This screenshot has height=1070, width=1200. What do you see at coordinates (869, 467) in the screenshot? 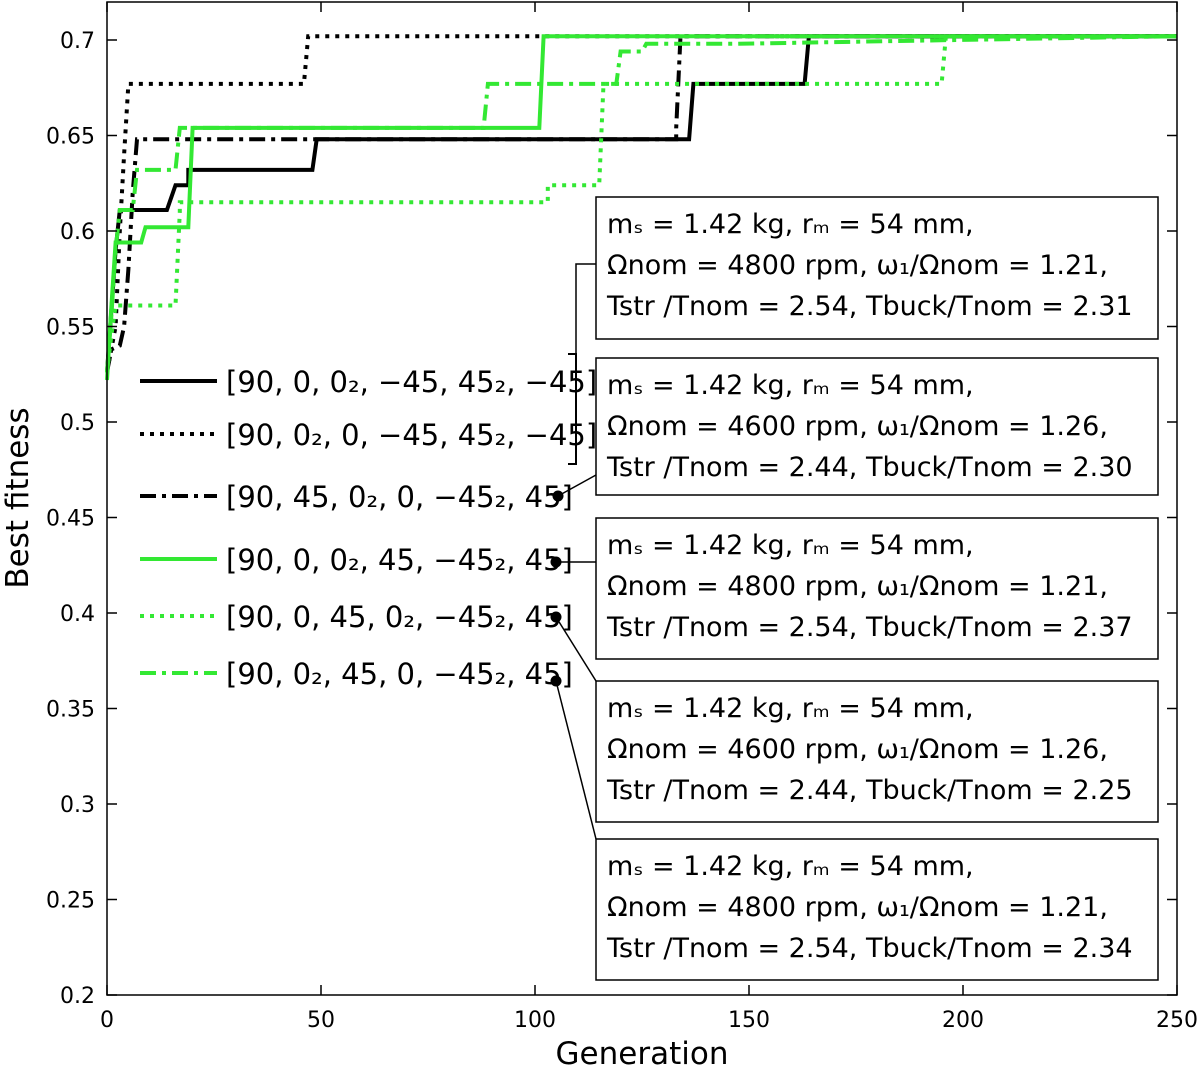
I see `annotation-text: Tstr /Tnom = 2.44, Tbuck/Tnom = 2.30` at bounding box center [869, 467].